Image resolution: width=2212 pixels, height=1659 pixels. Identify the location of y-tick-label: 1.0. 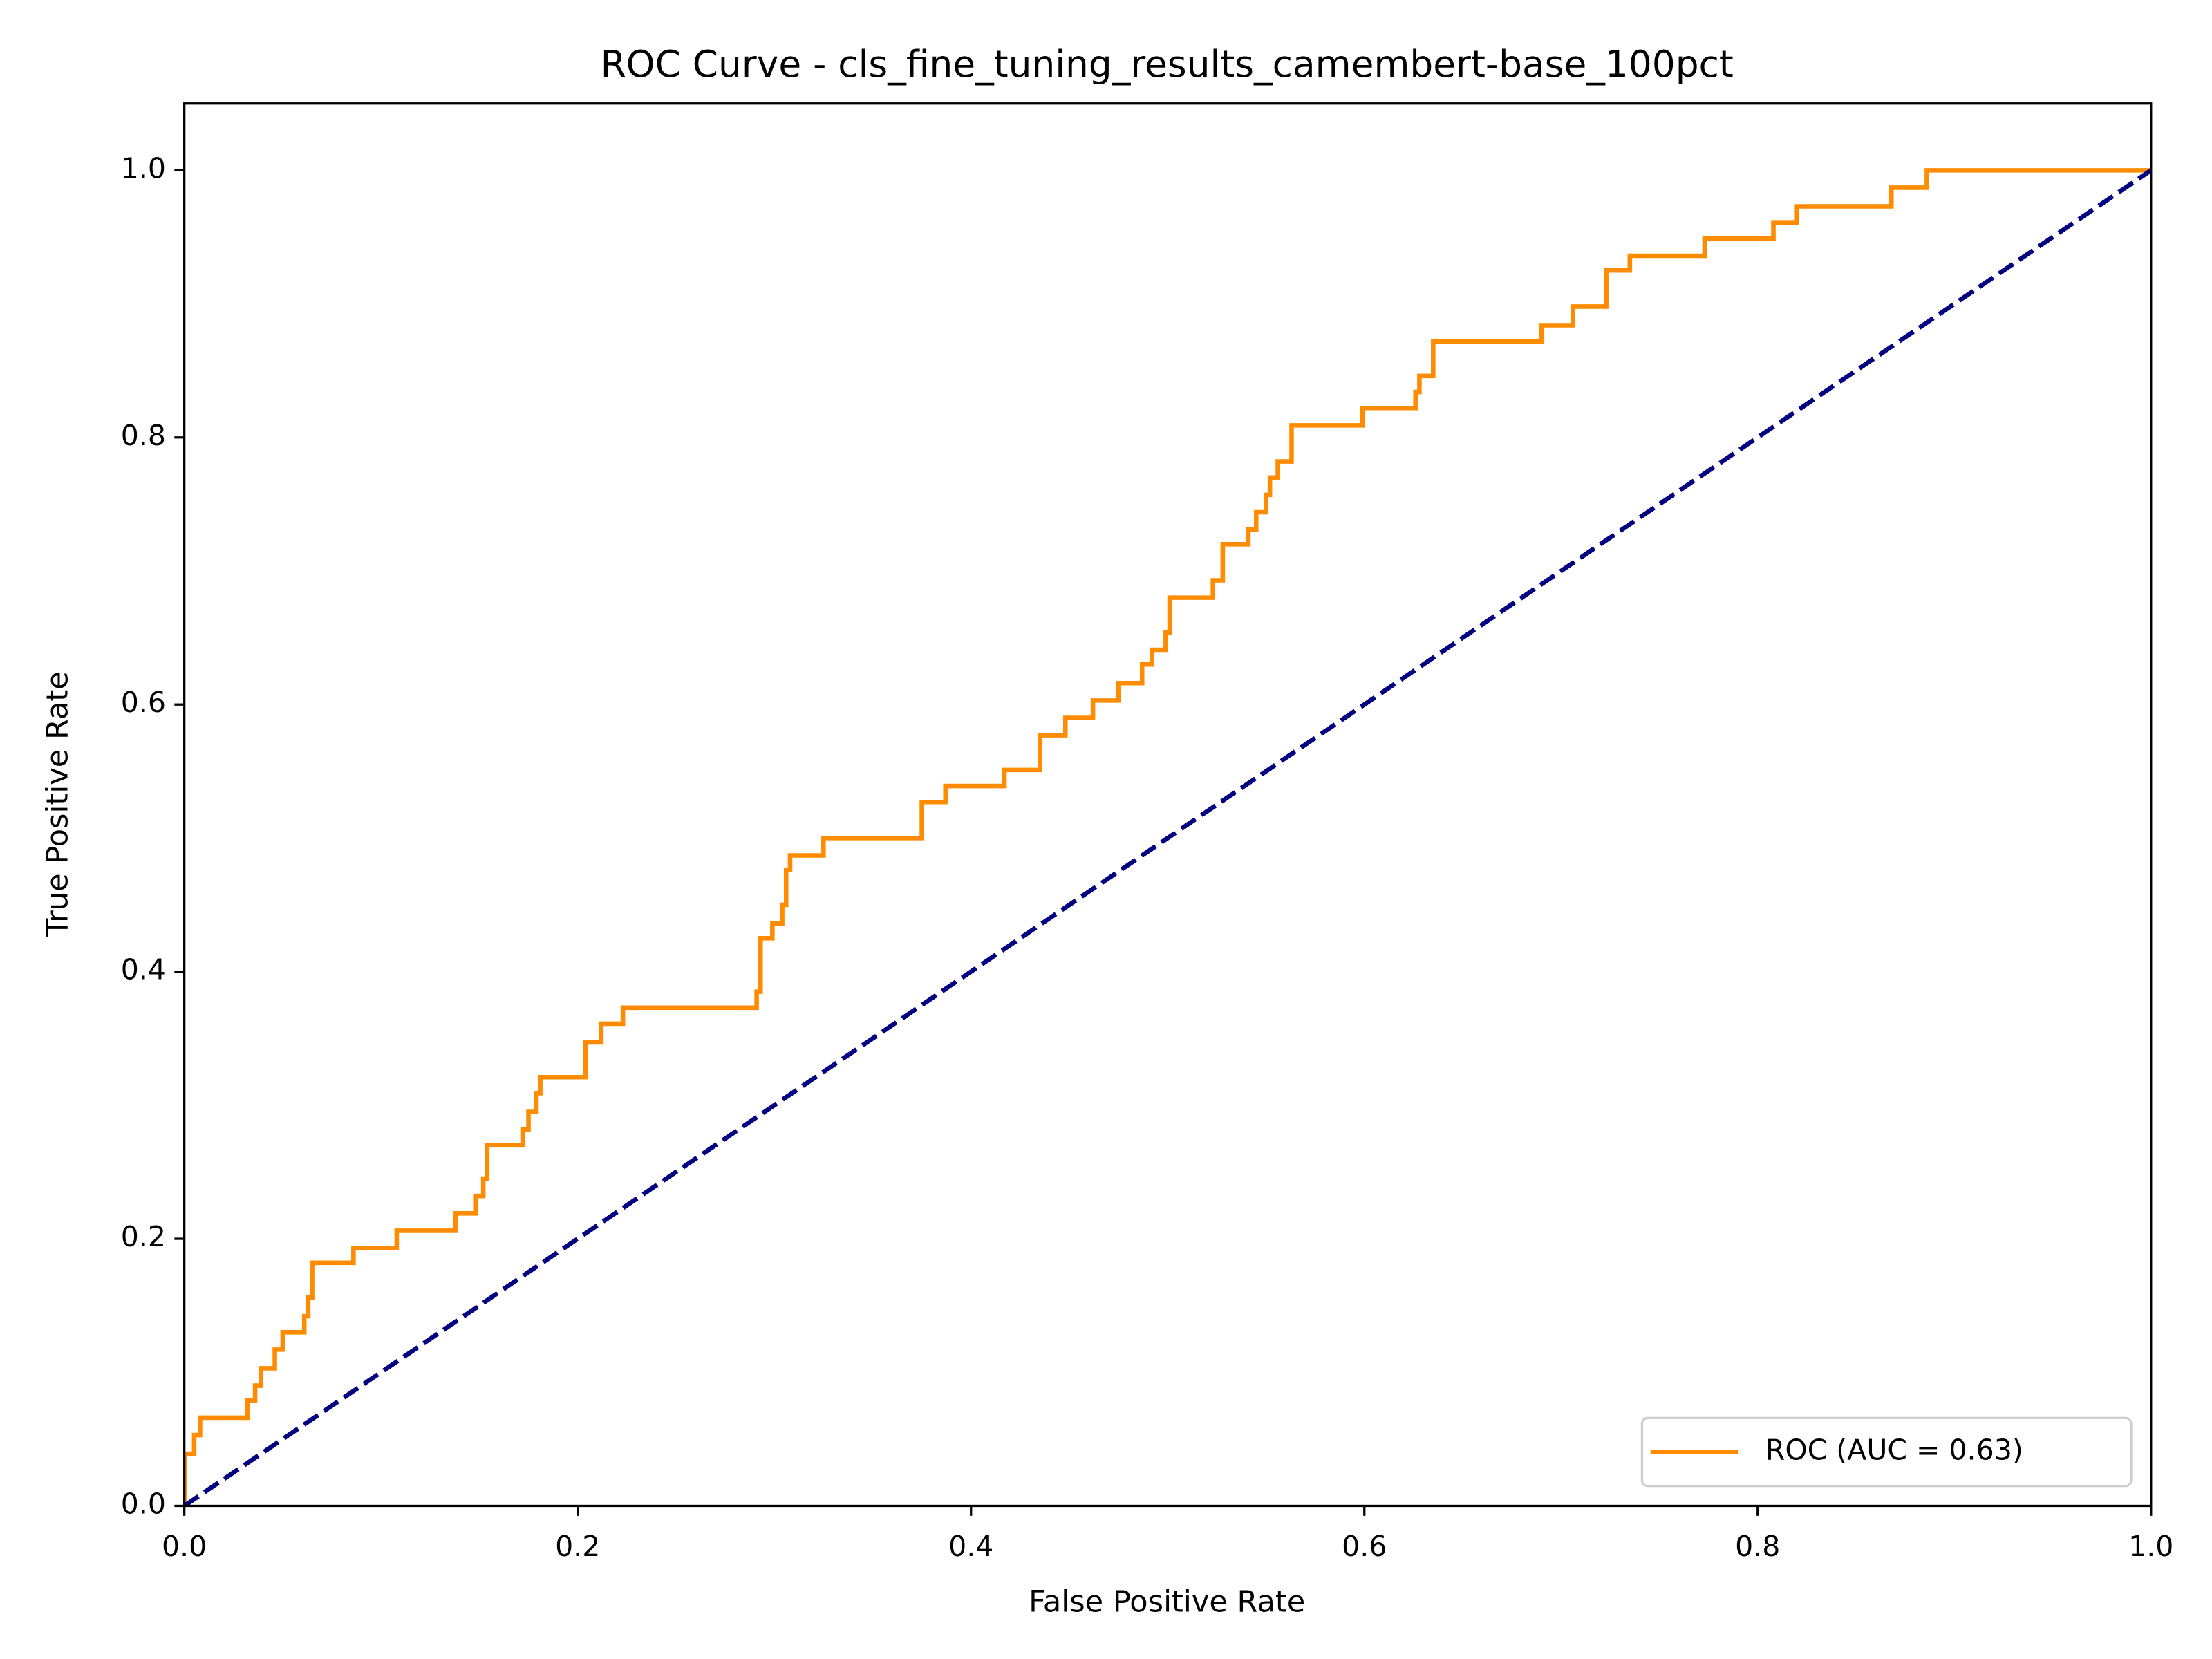
(143, 168).